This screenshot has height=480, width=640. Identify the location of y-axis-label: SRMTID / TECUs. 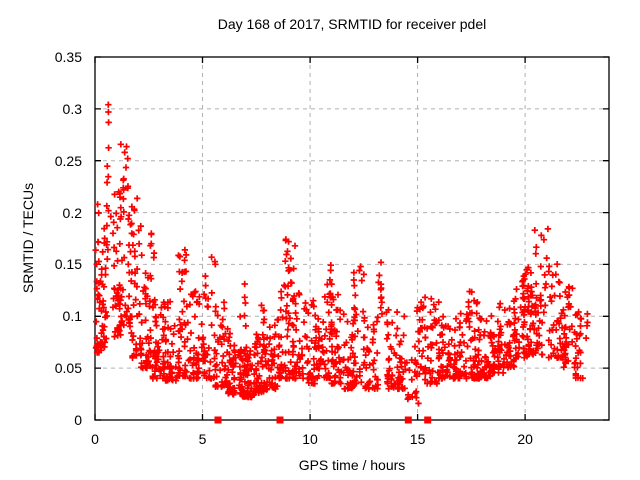
(28, 238).